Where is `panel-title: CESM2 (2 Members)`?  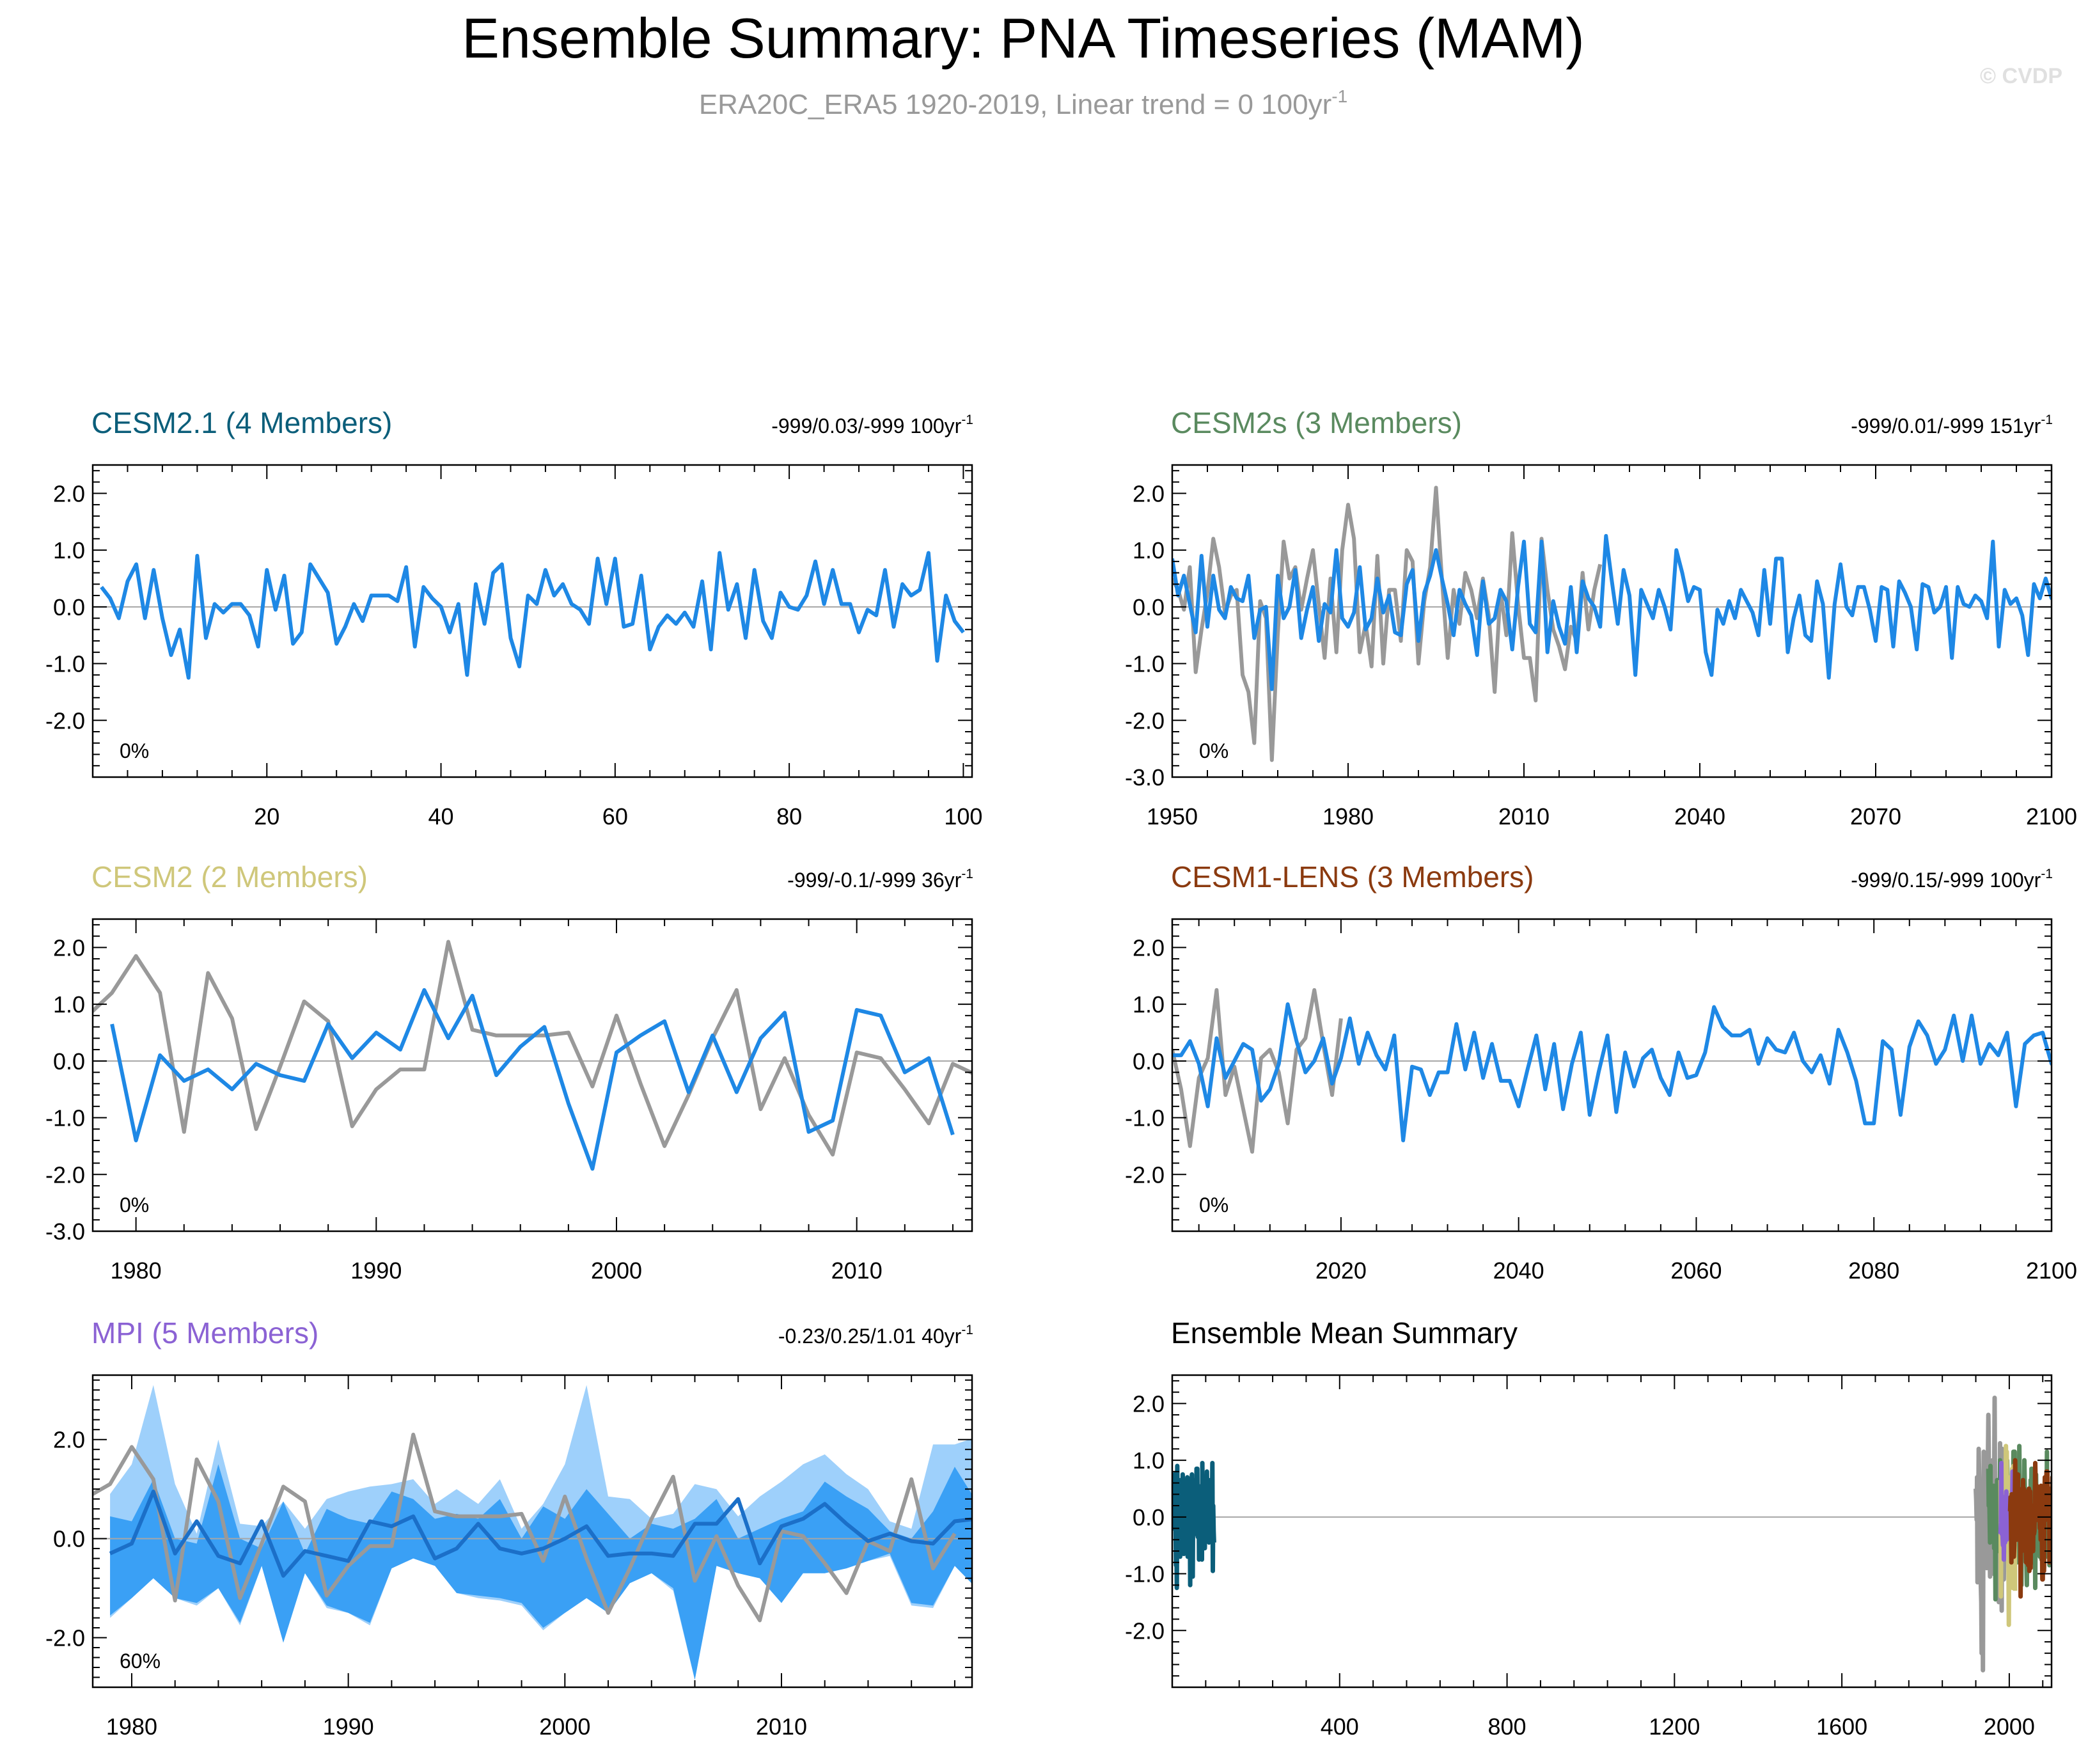
panel-title: CESM2 (2 Members) is located at coordinates (229, 877).